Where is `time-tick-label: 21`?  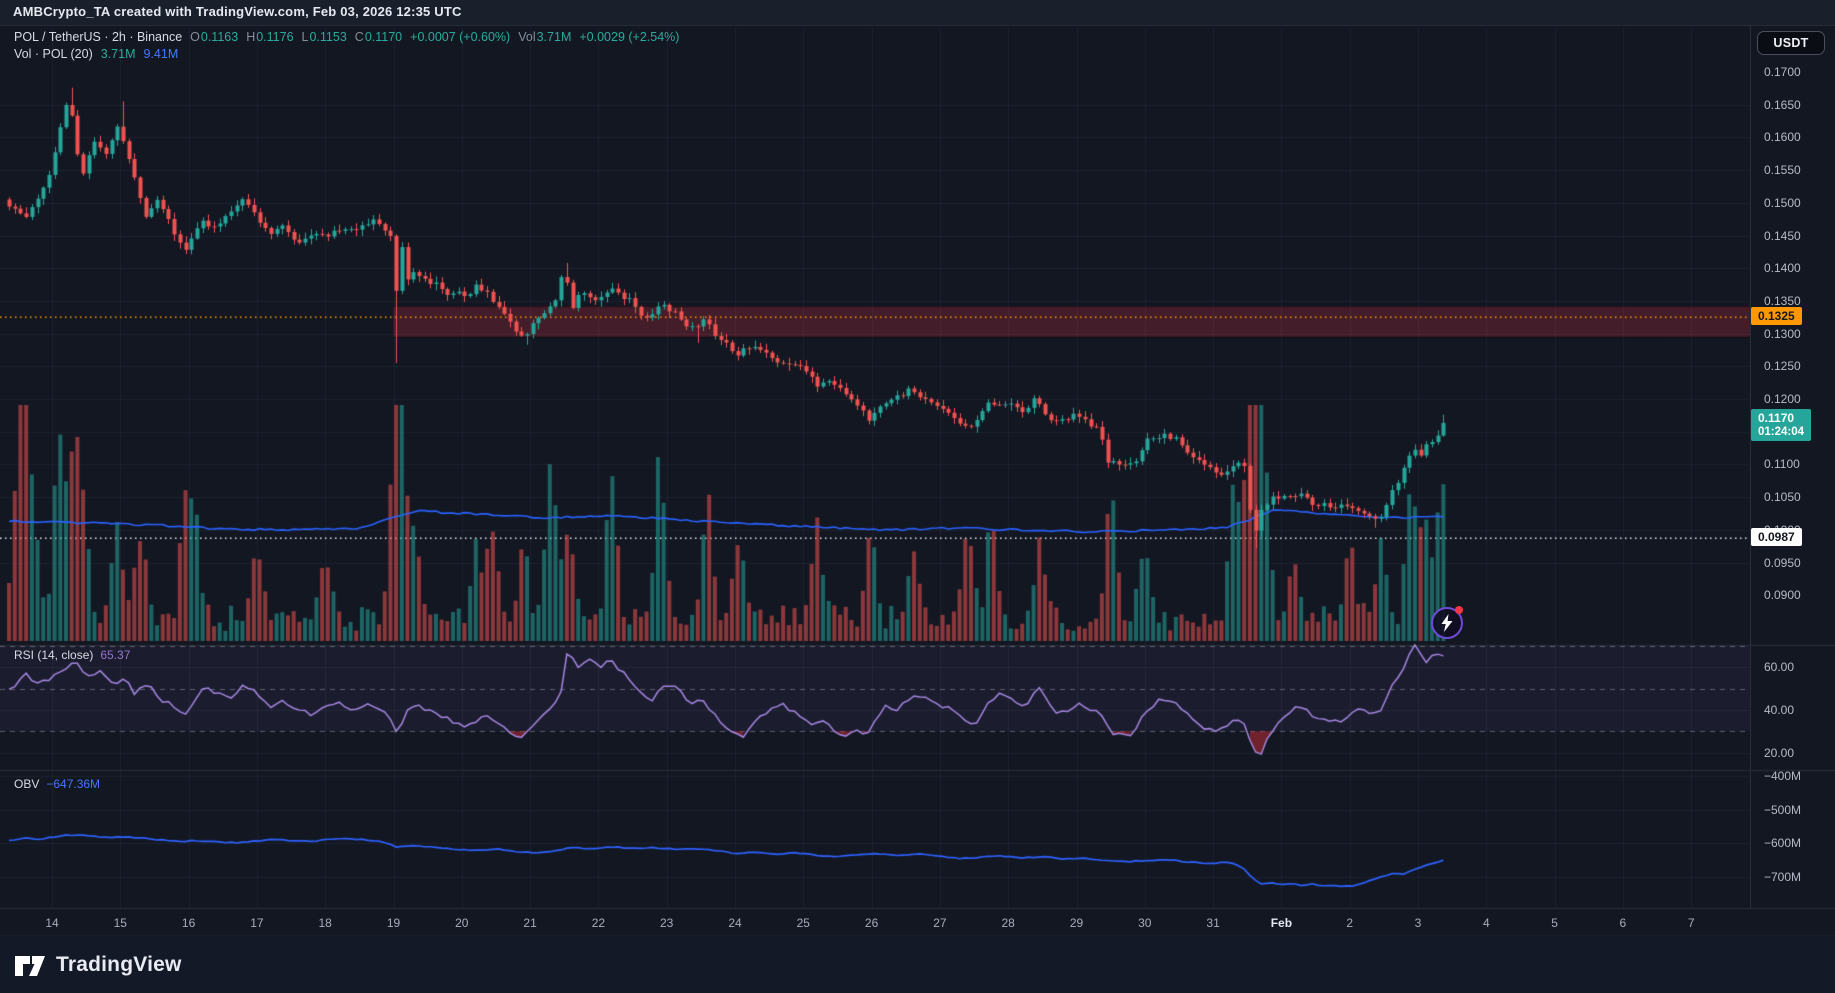 time-tick-label: 21 is located at coordinates (530, 923).